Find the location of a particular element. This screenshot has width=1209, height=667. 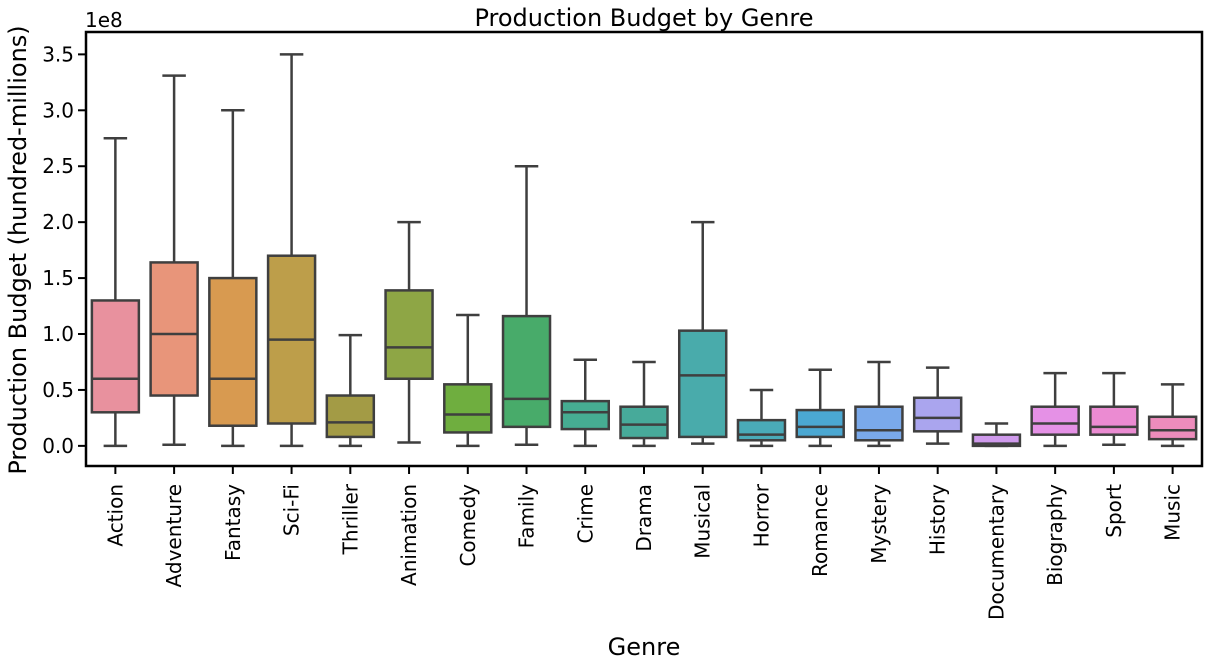

box-documentary is located at coordinates (996, 435).